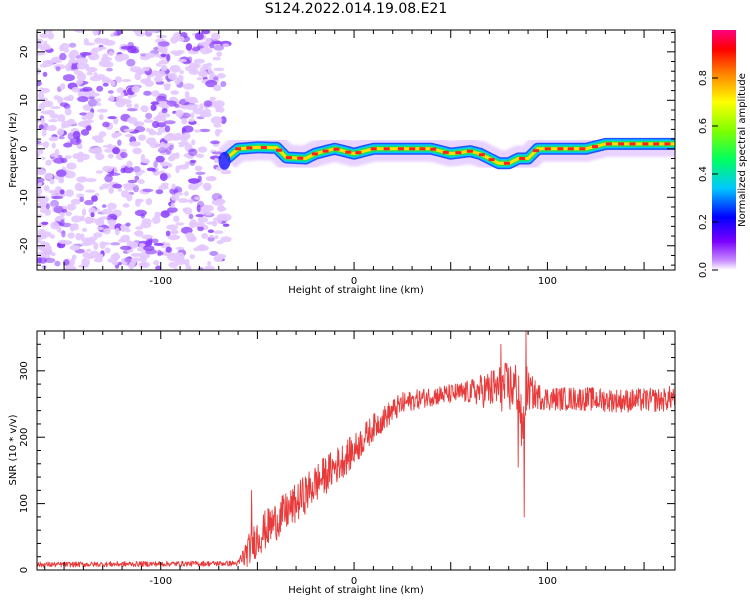 This screenshot has height=600, width=750. Describe the element at coordinates (356, 9) in the screenshot. I see `chart-title: S124.2022.014.19.08.E21` at that location.